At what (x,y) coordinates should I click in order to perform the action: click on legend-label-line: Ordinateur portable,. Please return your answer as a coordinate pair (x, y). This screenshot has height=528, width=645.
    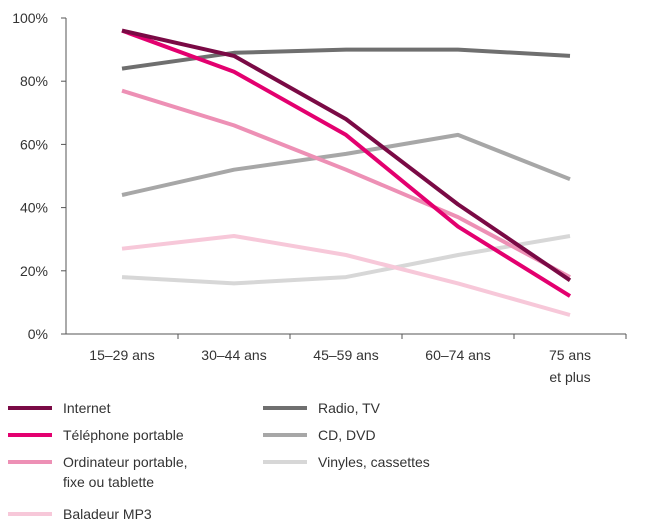
    Looking at the image, I should click on (125, 462).